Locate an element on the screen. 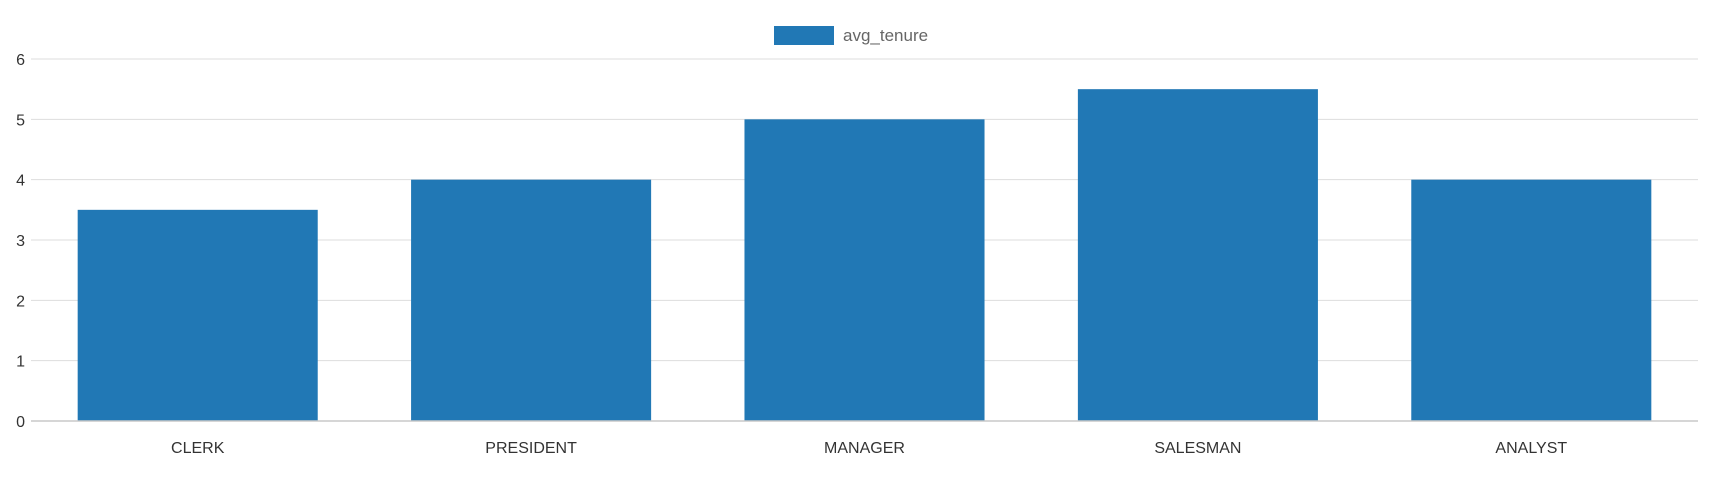 The image size is (1710, 482). y-tick-label: 1 is located at coordinates (20, 362).